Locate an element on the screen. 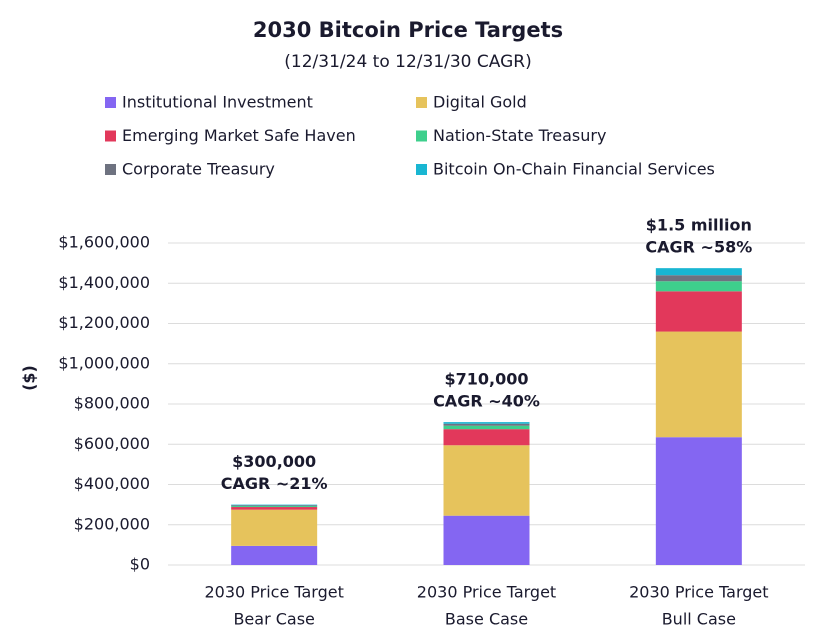 The height and width of the screenshot is (642, 815). chart-subtitle: (12/31/24 to 12/31/30 CAGR) is located at coordinates (407, 62).